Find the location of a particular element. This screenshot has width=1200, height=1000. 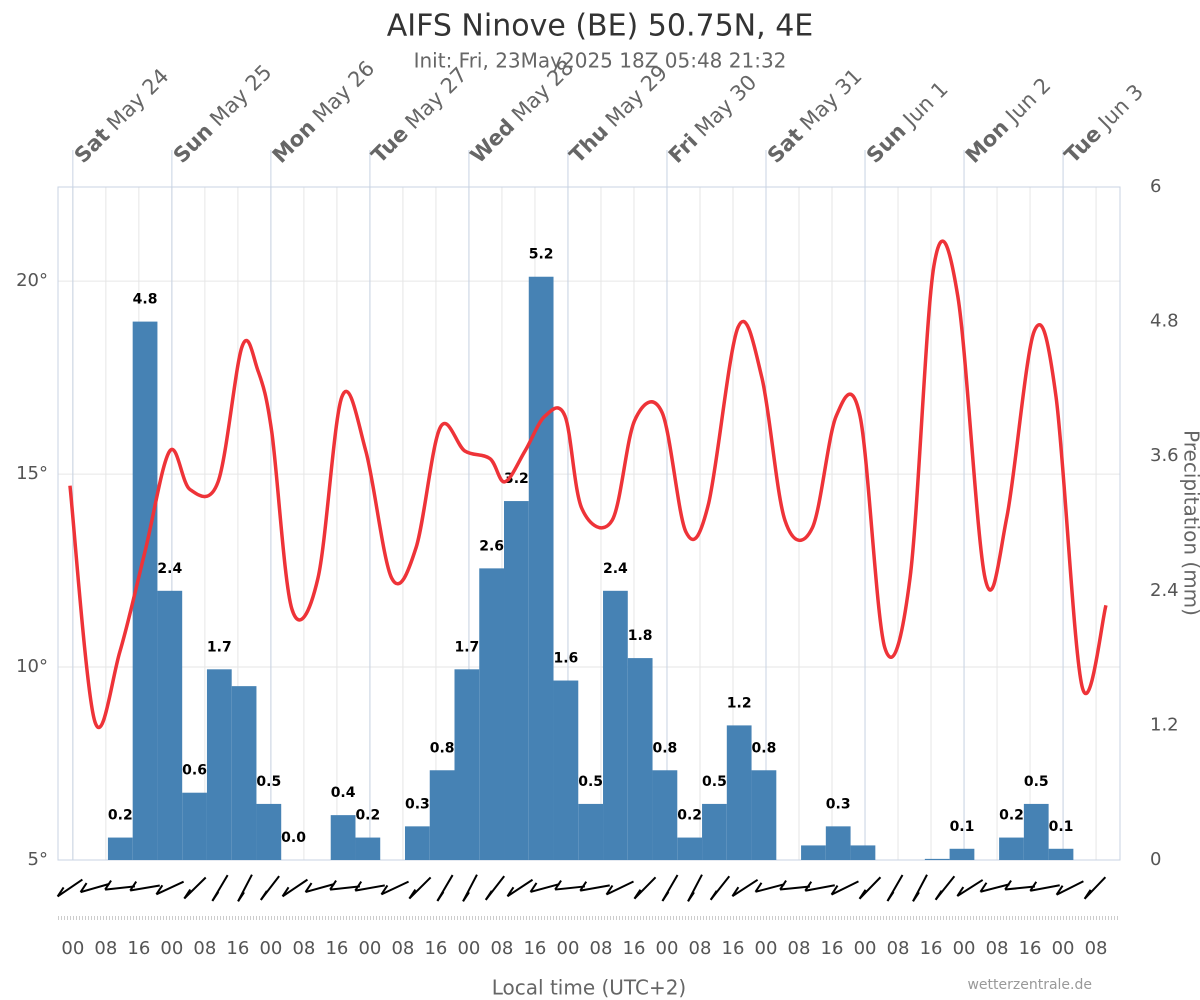

y-tick-label: 5° is located at coordinates (38, 859).